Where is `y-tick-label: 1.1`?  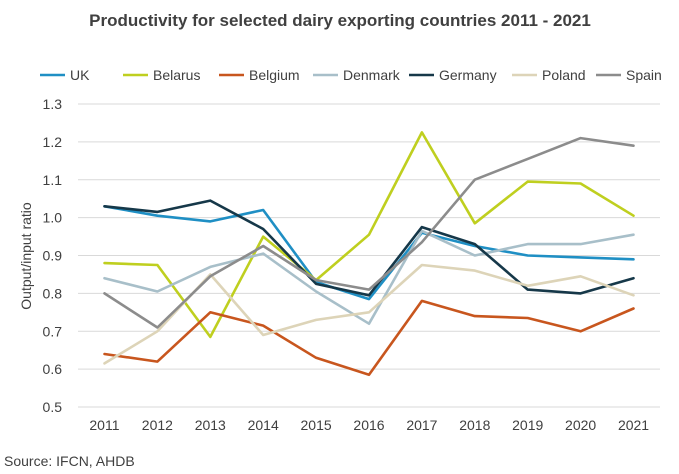
y-tick-label: 1.1 is located at coordinates (53, 180).